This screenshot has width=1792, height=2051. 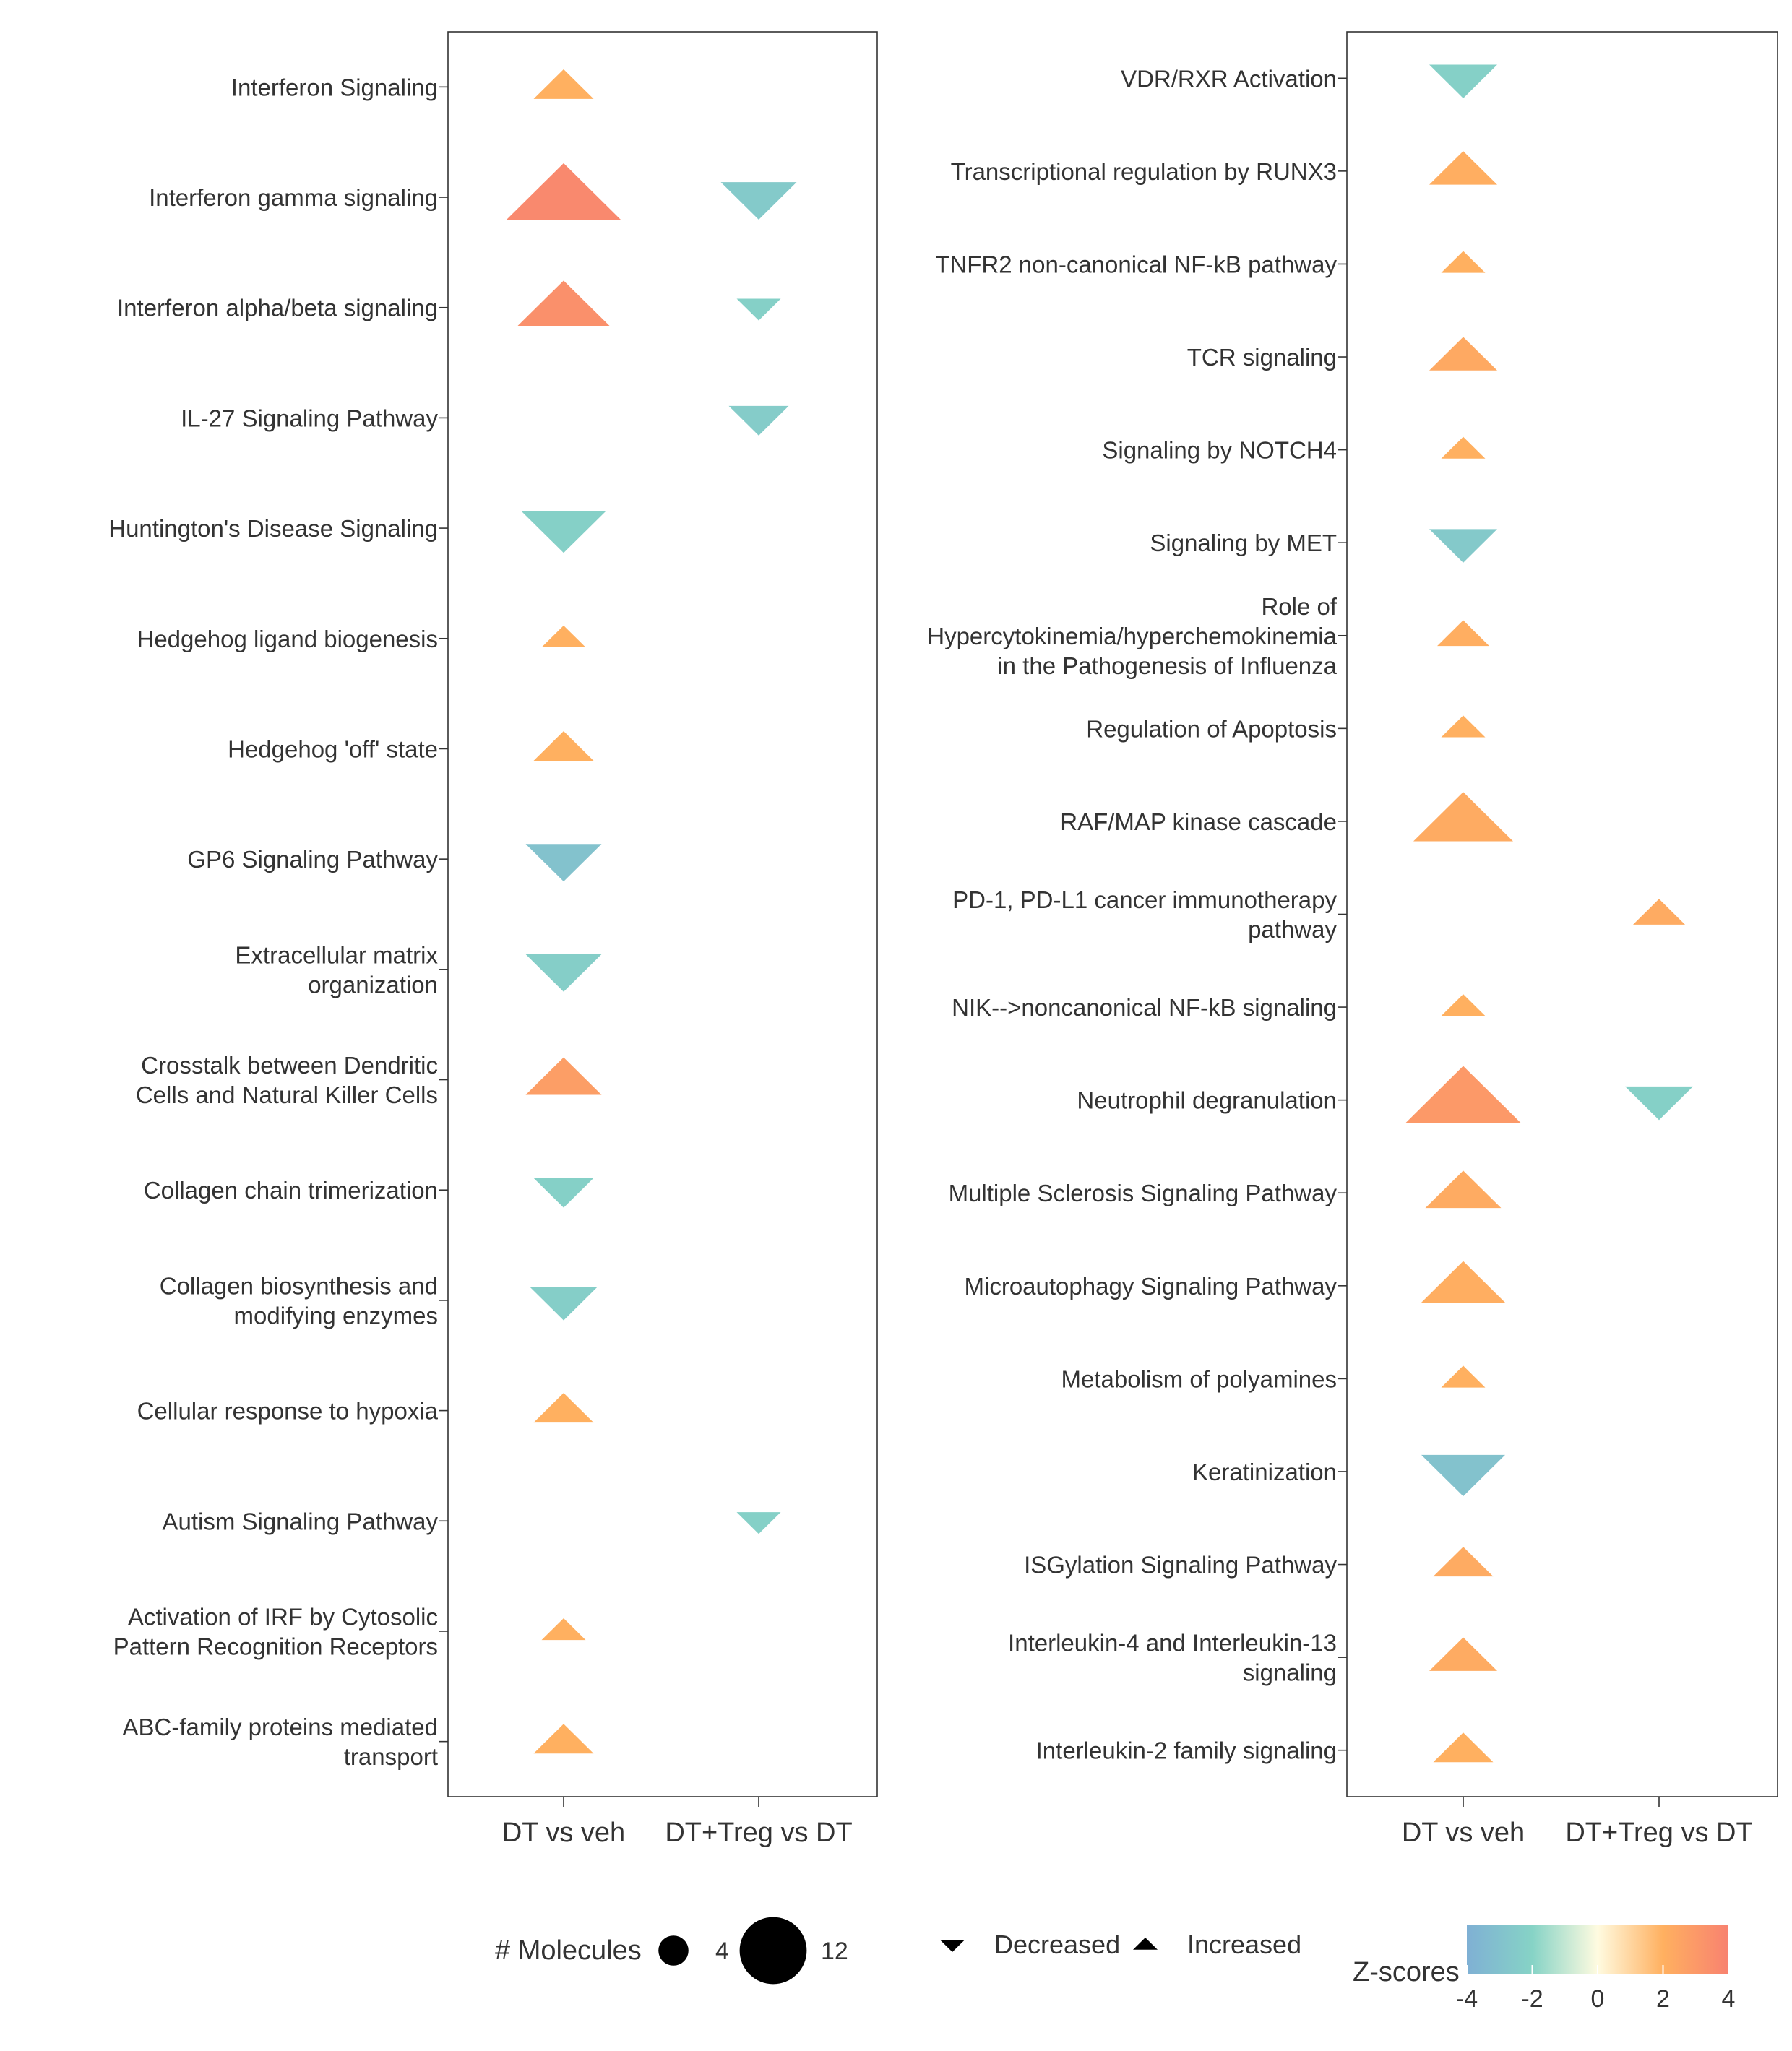 I want to click on y-tick-label-isgylation-signaling-pathway: ISGylation Signaling Pathway, so click(x=1180, y=1566).